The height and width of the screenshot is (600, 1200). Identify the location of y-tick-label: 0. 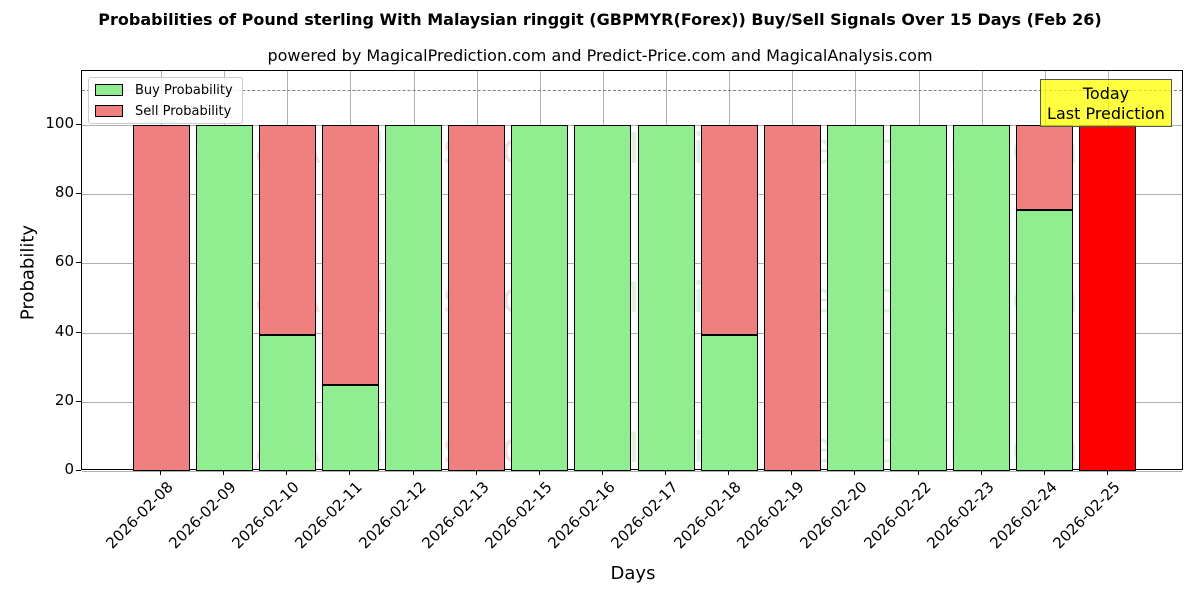
(69, 469).